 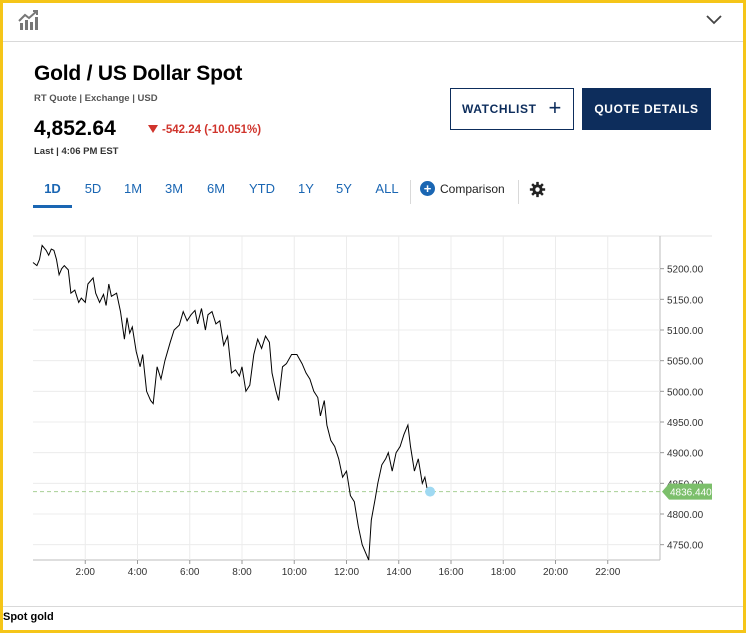 What do you see at coordinates (52, 192) in the screenshot?
I see `tab-1d: 1D` at bounding box center [52, 192].